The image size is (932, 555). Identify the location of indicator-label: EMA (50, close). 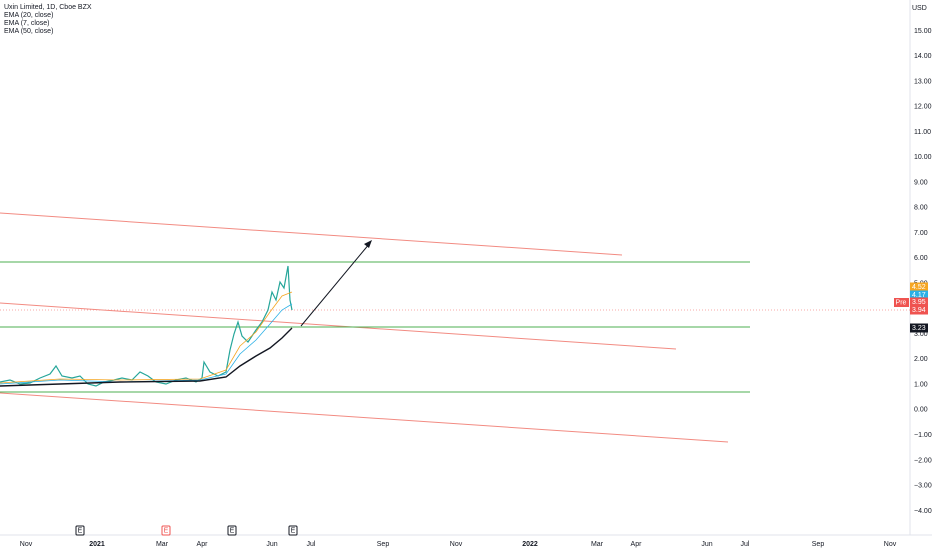
(28, 31).